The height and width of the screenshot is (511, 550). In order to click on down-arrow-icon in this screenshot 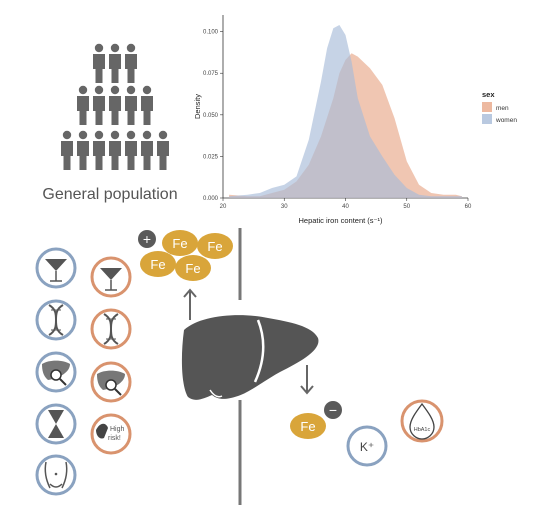, I will do `click(307, 380)`.